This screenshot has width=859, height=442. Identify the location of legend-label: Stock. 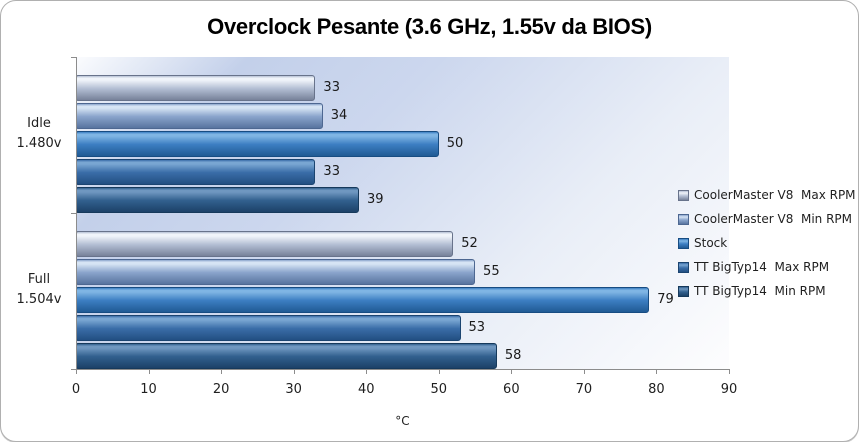
(711, 243).